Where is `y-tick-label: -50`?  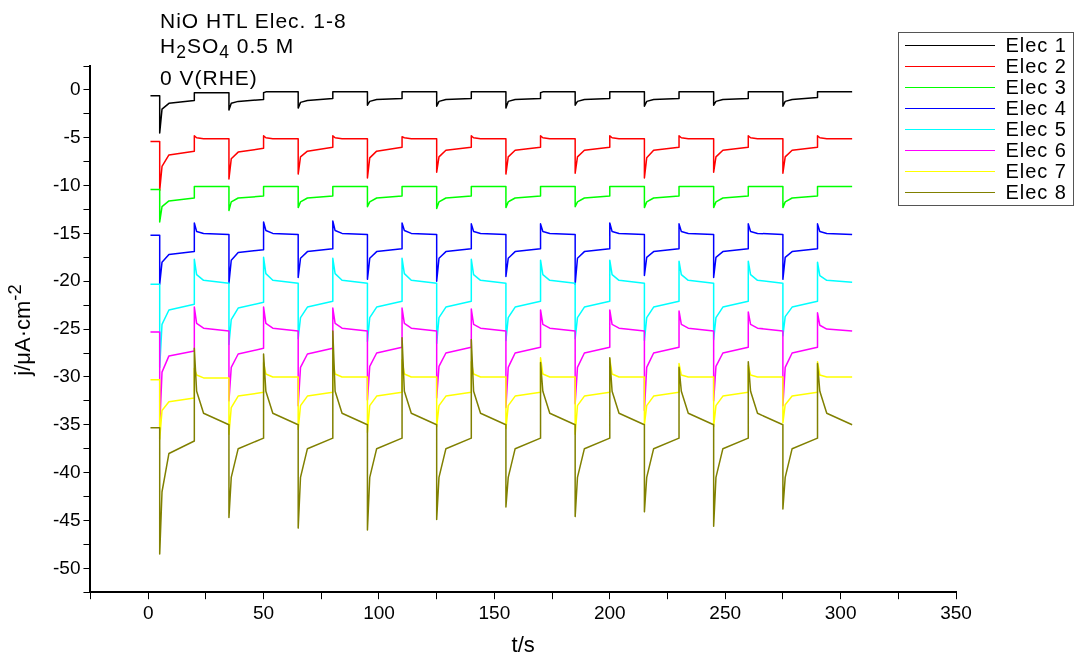 y-tick-label: -50 is located at coordinates (66, 567).